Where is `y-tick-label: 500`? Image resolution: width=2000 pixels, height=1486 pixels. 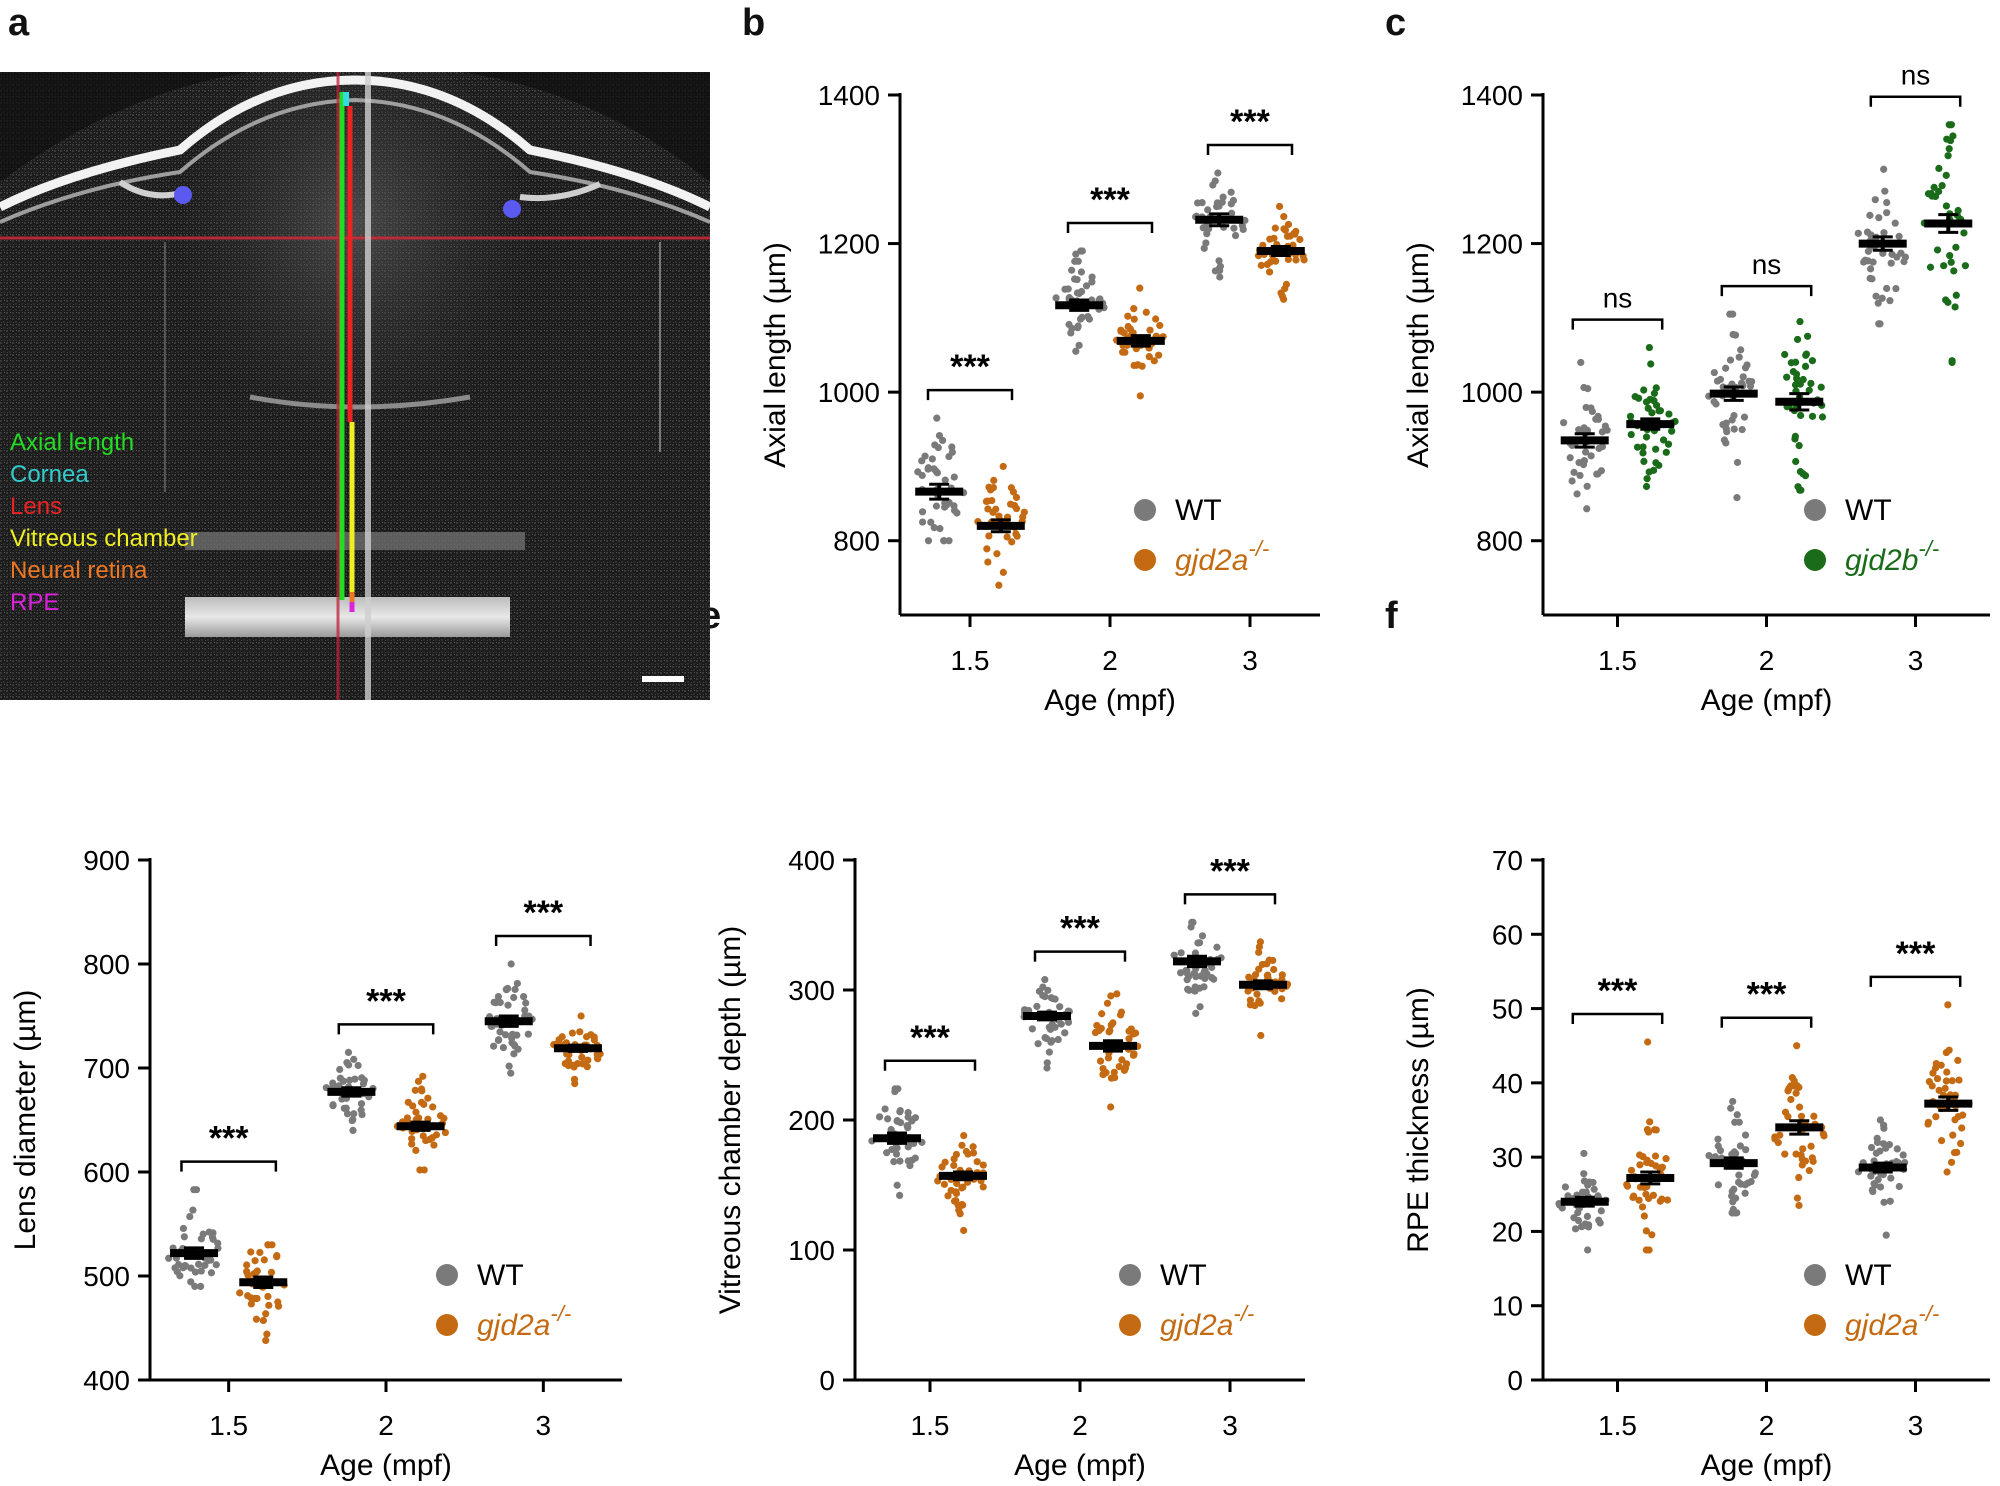 y-tick-label: 500 is located at coordinates (106, 1276).